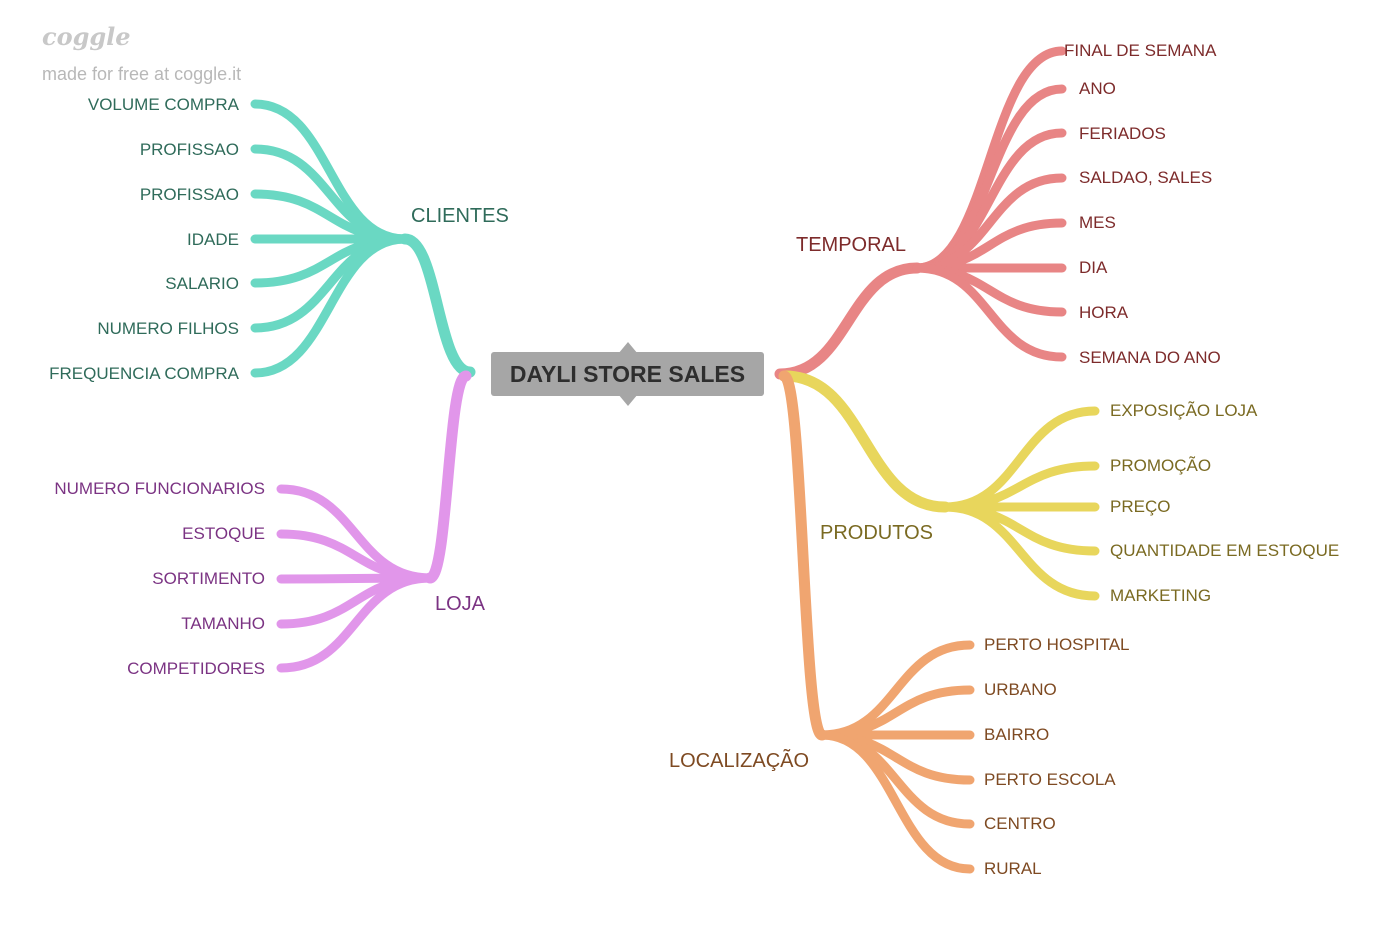 The image size is (1400, 929). I want to click on leaf-node: CENTRO, so click(1020, 823).